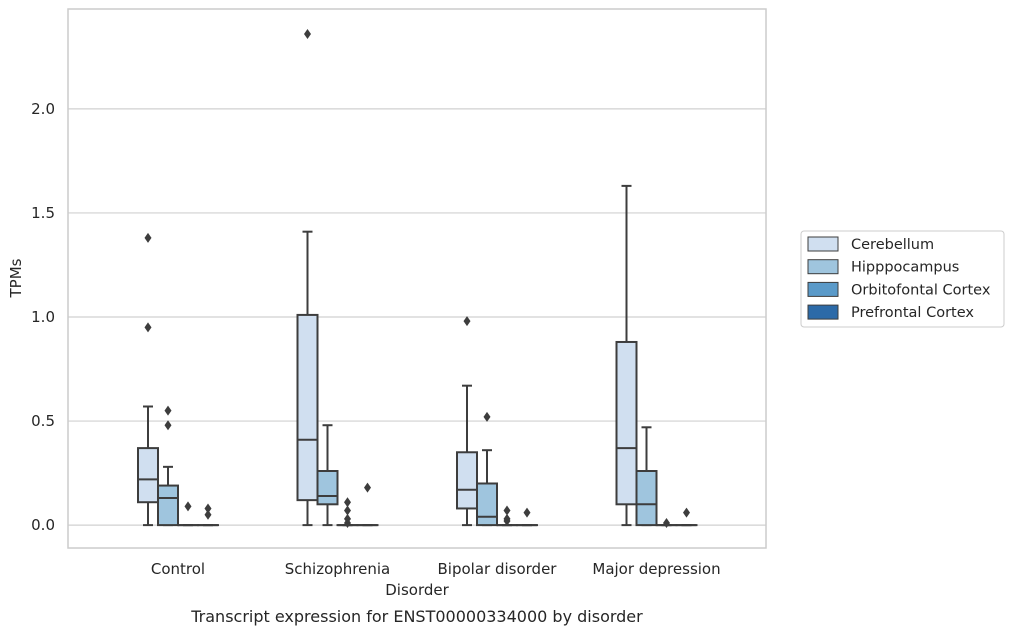 The width and height of the screenshot is (1014, 634). What do you see at coordinates (905, 268) in the screenshot?
I see `legend-label: Hipppocampus` at bounding box center [905, 268].